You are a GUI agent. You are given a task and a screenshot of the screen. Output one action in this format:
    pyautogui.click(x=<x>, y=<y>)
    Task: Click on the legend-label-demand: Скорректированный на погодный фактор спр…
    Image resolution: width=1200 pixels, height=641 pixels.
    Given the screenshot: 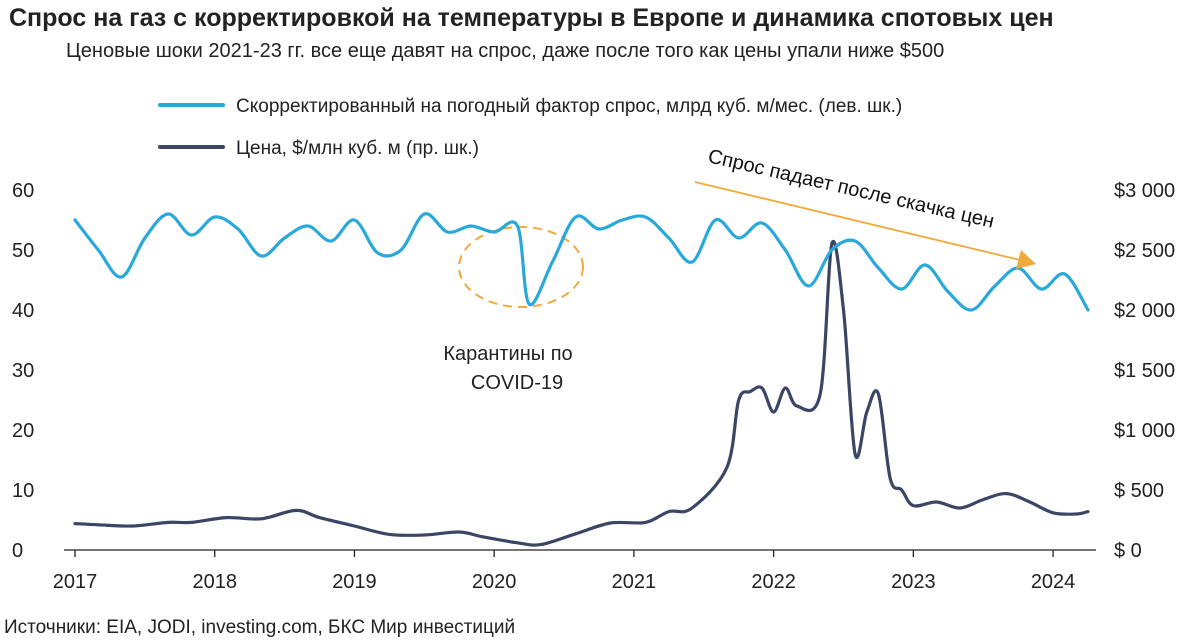 What is the action you would take?
    pyautogui.click(x=569, y=106)
    